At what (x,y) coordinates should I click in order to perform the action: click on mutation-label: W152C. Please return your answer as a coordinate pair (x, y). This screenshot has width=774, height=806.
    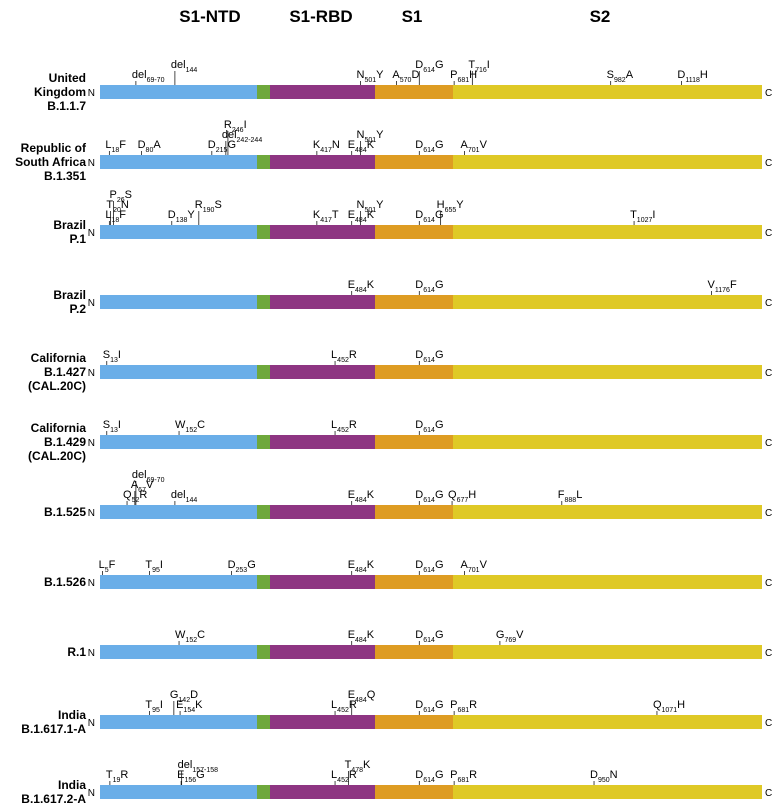
    Looking at the image, I should click on (190, 426).